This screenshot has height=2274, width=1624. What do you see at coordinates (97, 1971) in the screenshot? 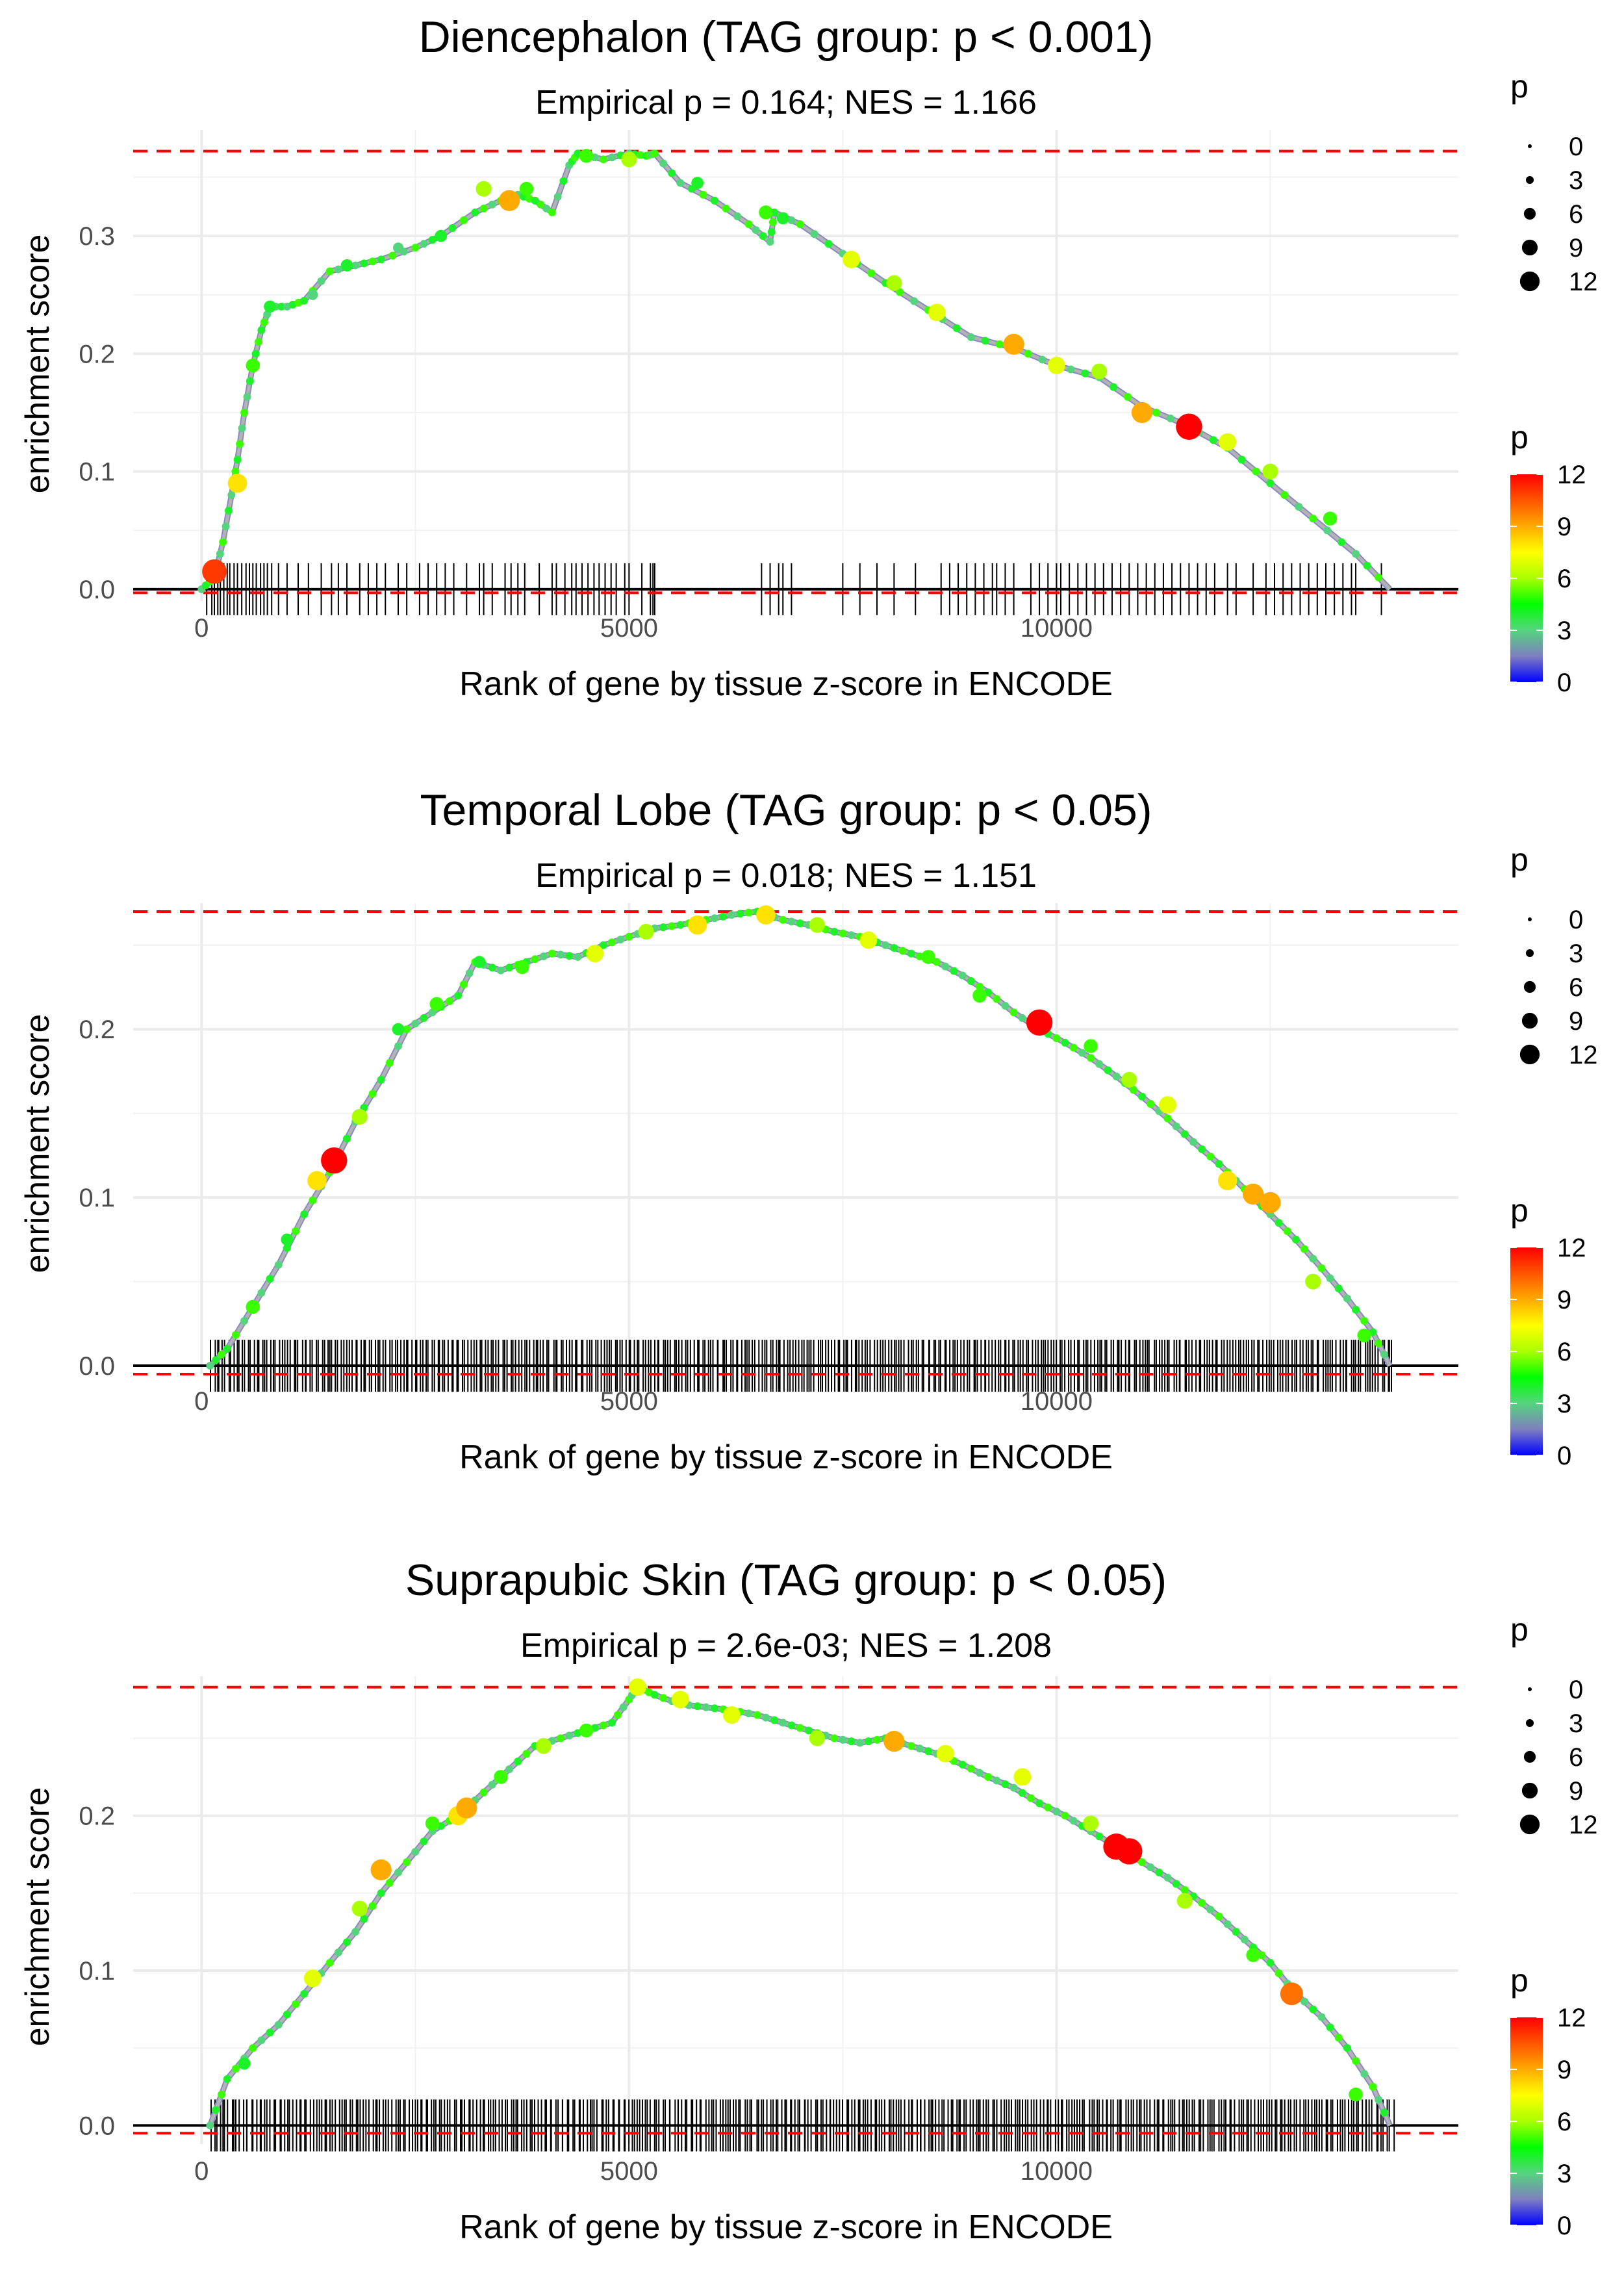
I see `y-tick-label: 0.1` at bounding box center [97, 1971].